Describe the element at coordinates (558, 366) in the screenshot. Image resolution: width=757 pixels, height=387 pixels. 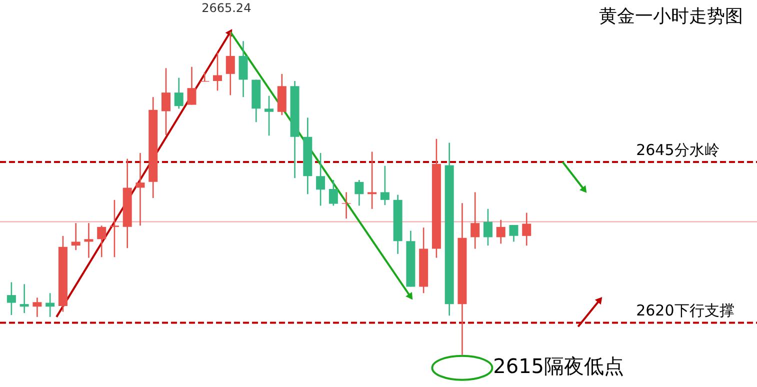
I see `annotation: 2615隔夜低点` at that location.